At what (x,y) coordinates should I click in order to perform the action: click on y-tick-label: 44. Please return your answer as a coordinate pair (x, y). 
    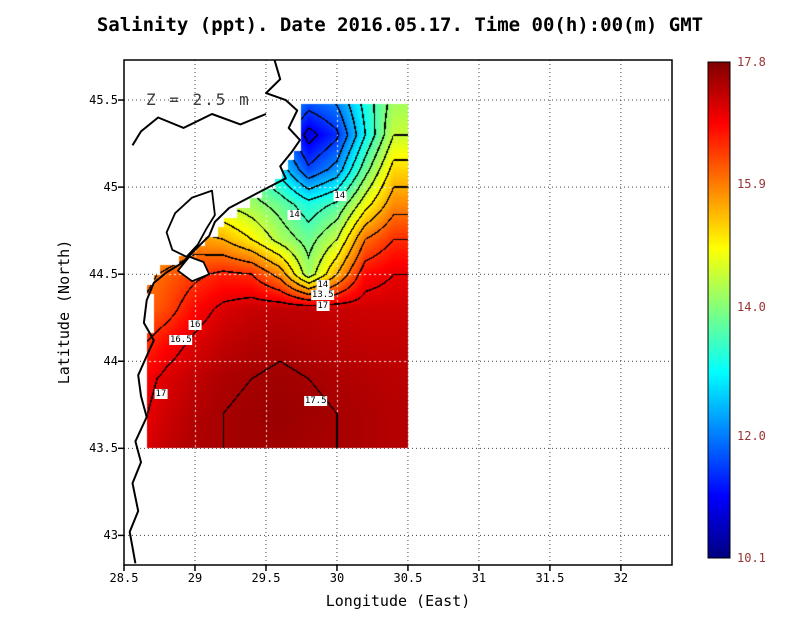
    Looking at the image, I should click on (110, 361).